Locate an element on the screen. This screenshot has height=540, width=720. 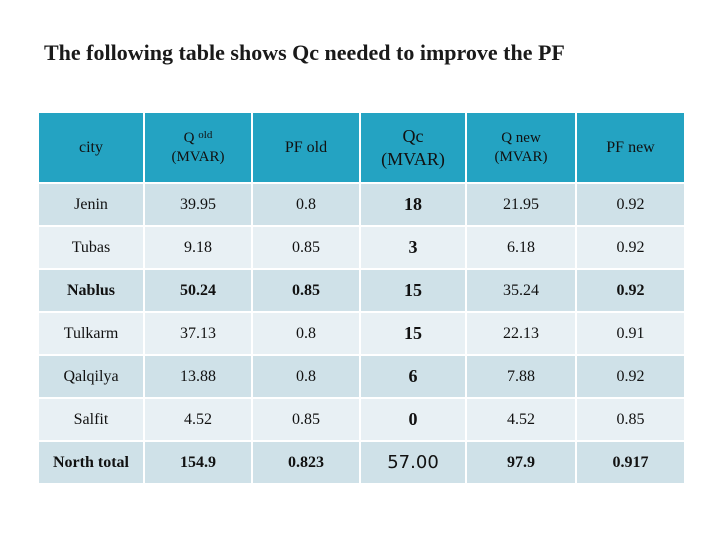
header-pf-old: PF old is located at coordinates (306, 147).